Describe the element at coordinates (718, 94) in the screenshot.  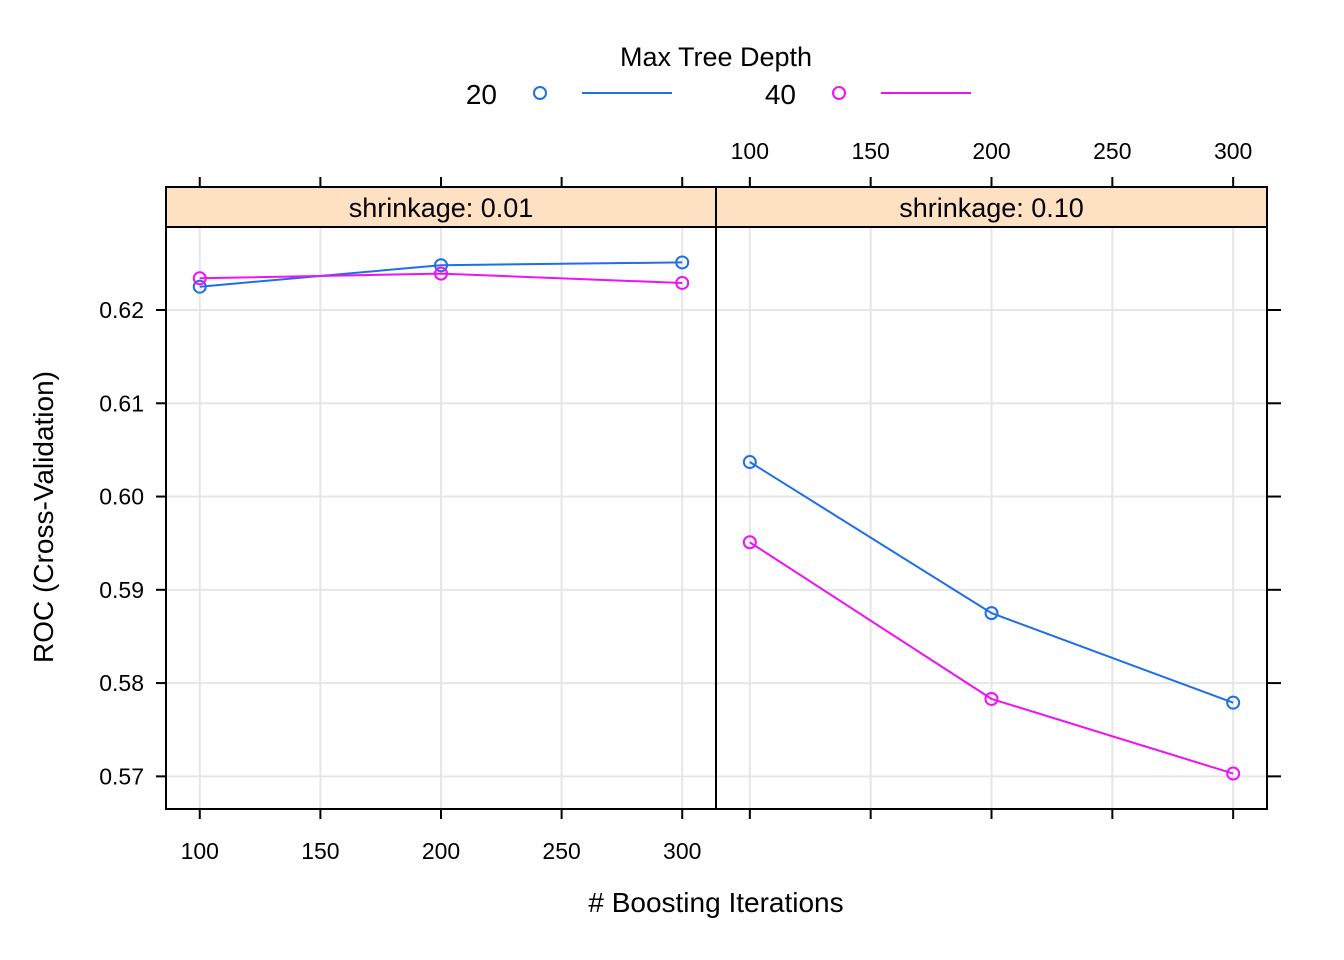
I see `legend-items: 20 40` at that location.